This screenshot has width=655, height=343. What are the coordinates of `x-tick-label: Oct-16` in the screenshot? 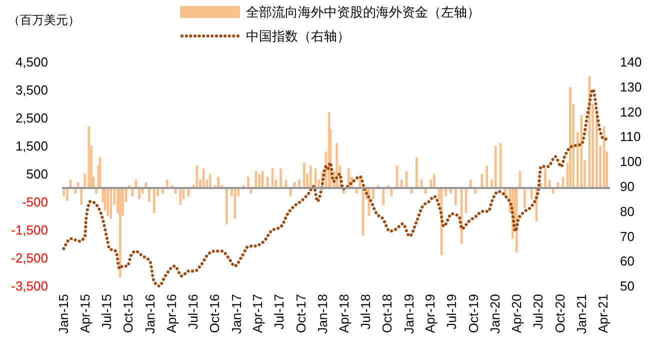 It's located at (214, 314).